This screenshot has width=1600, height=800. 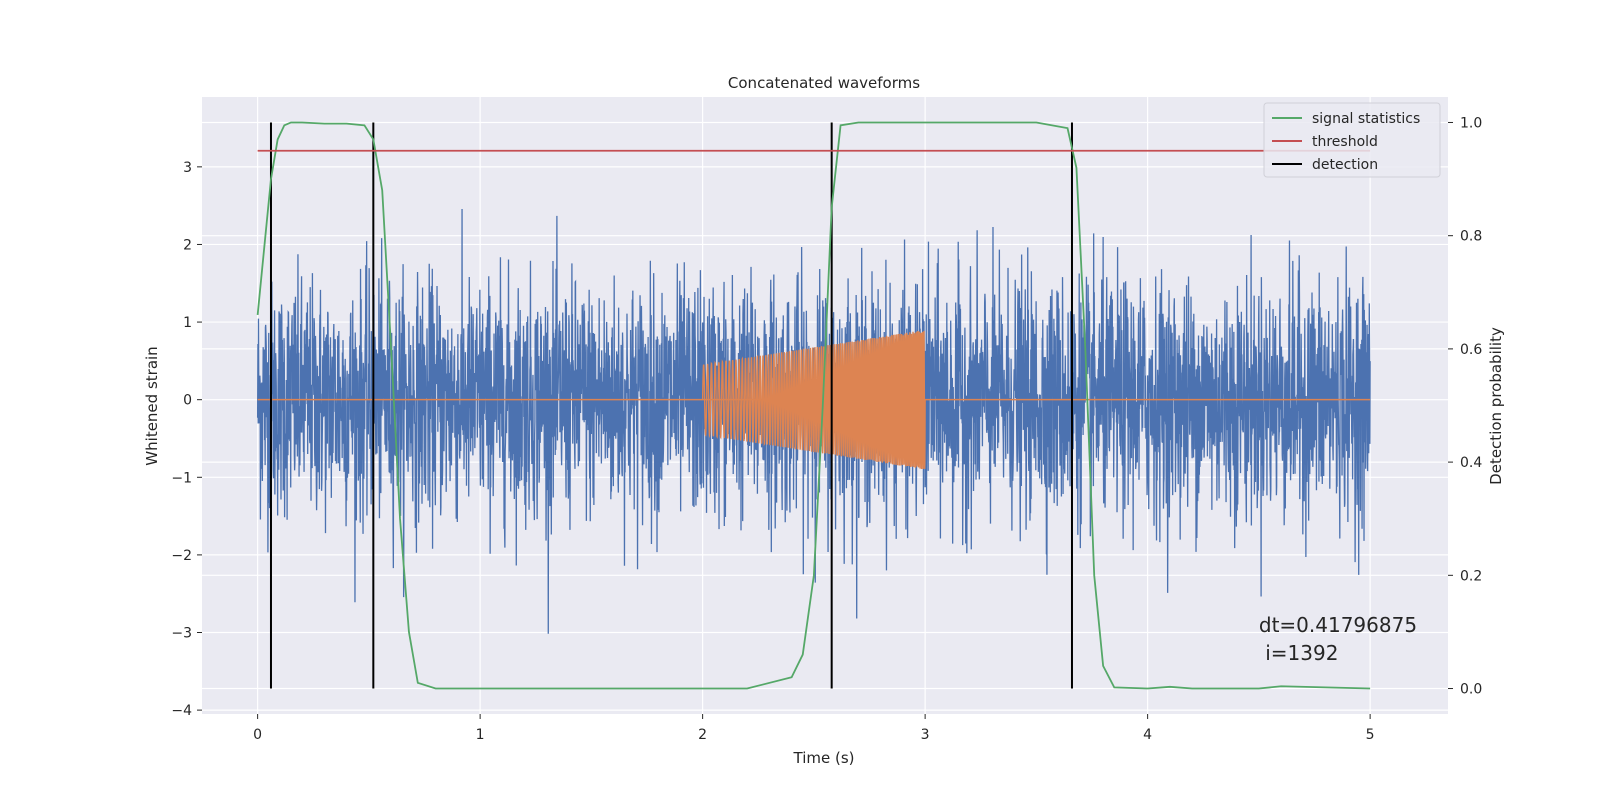 I want to click on y-tick-label-left: −1, so click(x=181, y=478).